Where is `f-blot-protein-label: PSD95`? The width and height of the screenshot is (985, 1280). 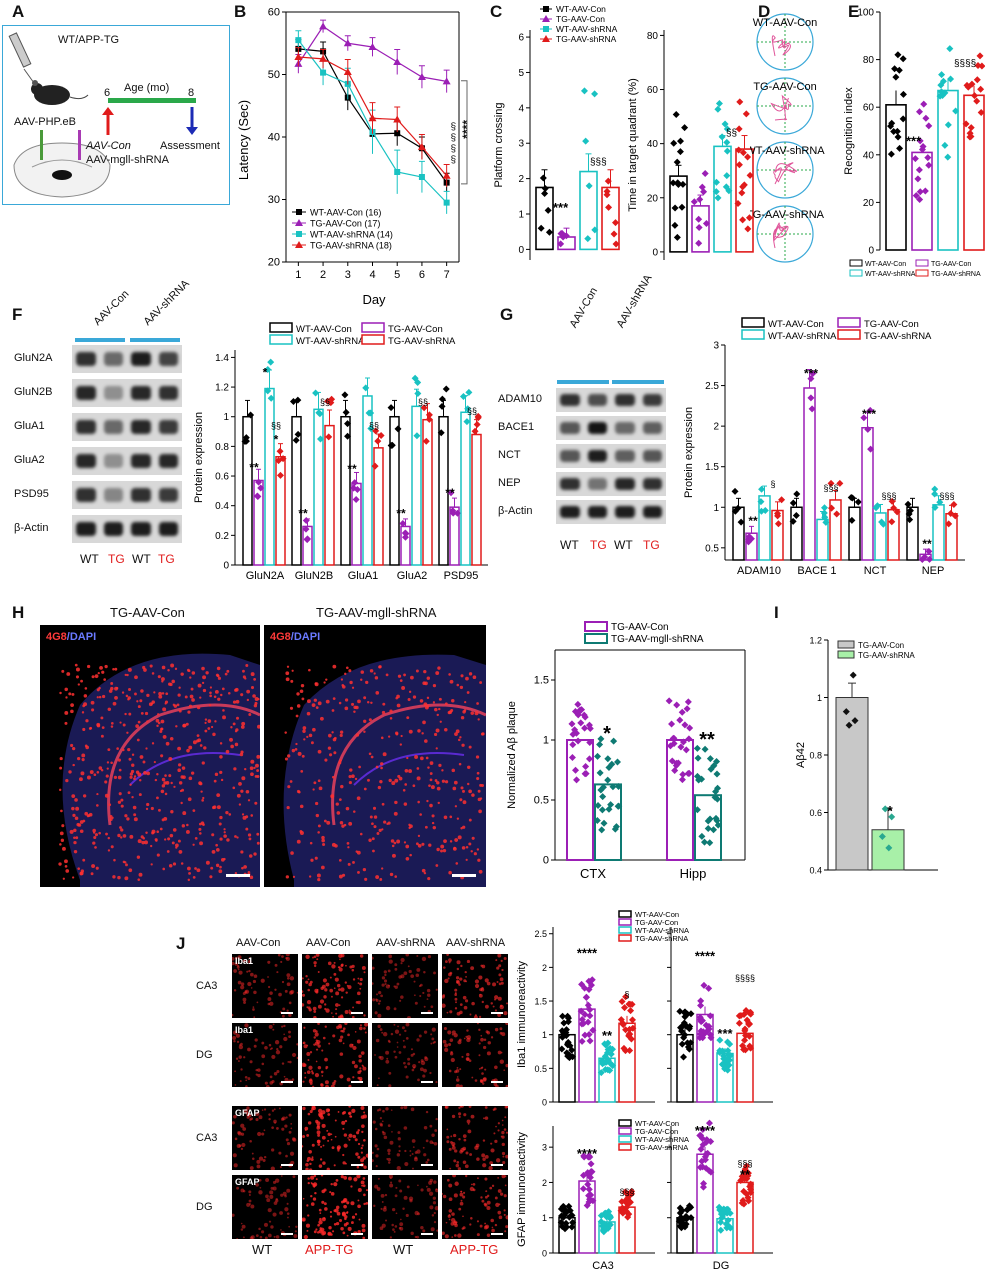 f-blot-protein-label: PSD95 is located at coordinates (31, 494).